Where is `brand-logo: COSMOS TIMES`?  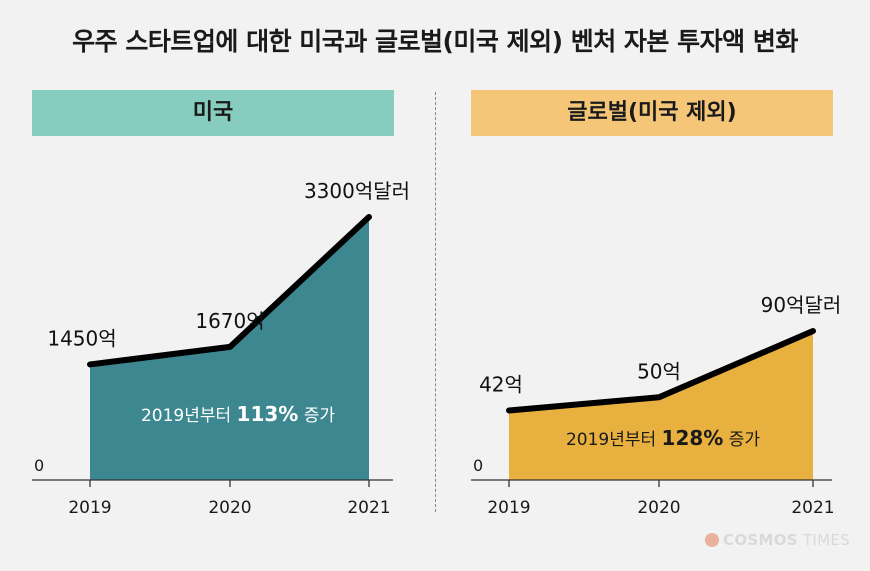
brand-logo: COSMOS TIMES is located at coordinates (777, 540).